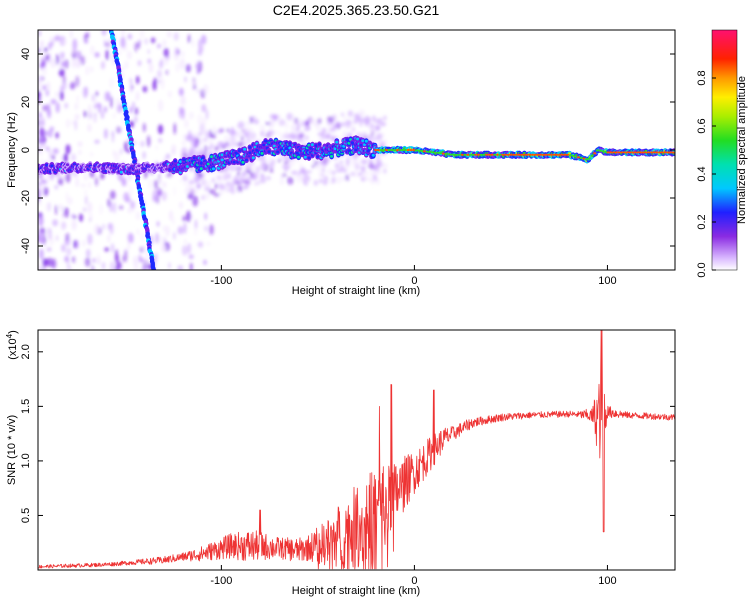 The image size is (750, 600). Describe the element at coordinates (26, 54) in the screenshot. I see `spectrogram-y-tick-label: 40` at that location.